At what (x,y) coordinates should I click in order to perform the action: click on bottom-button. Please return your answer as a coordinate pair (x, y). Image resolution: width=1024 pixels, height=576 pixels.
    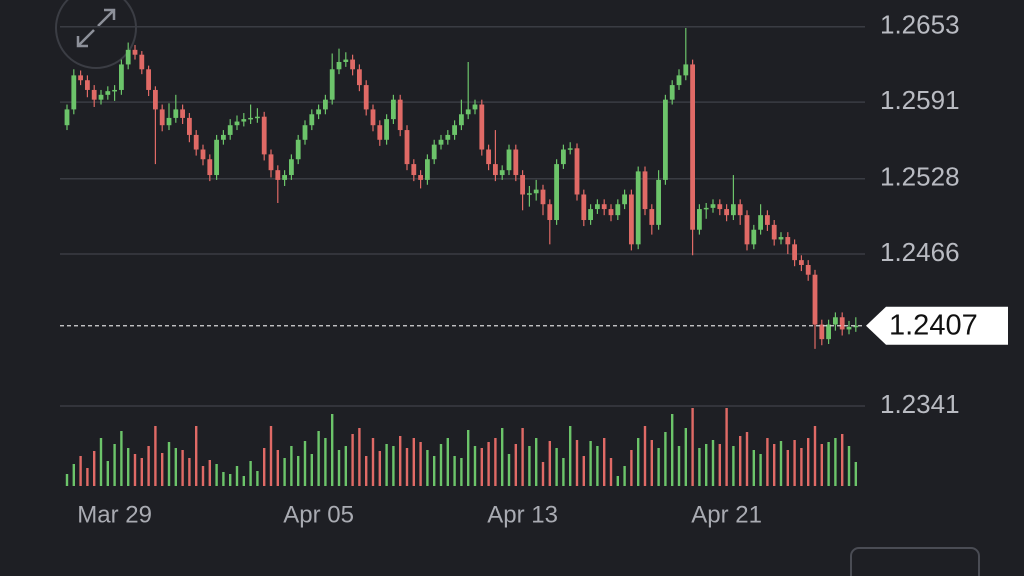
    Looking at the image, I should click on (915, 561).